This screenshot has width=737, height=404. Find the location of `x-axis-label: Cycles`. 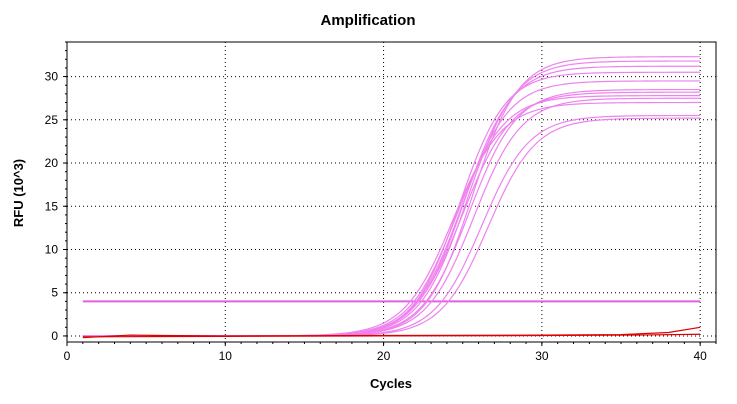

x-axis-label: Cycles is located at coordinates (391, 383).